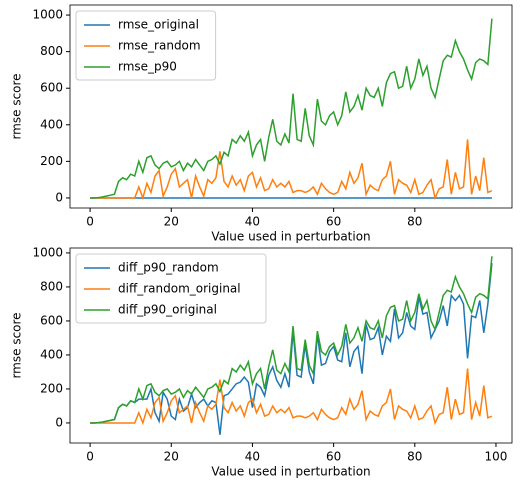  What do you see at coordinates (159, 46) in the screenshot?
I see `legend-label: rmse_random` at bounding box center [159, 46].